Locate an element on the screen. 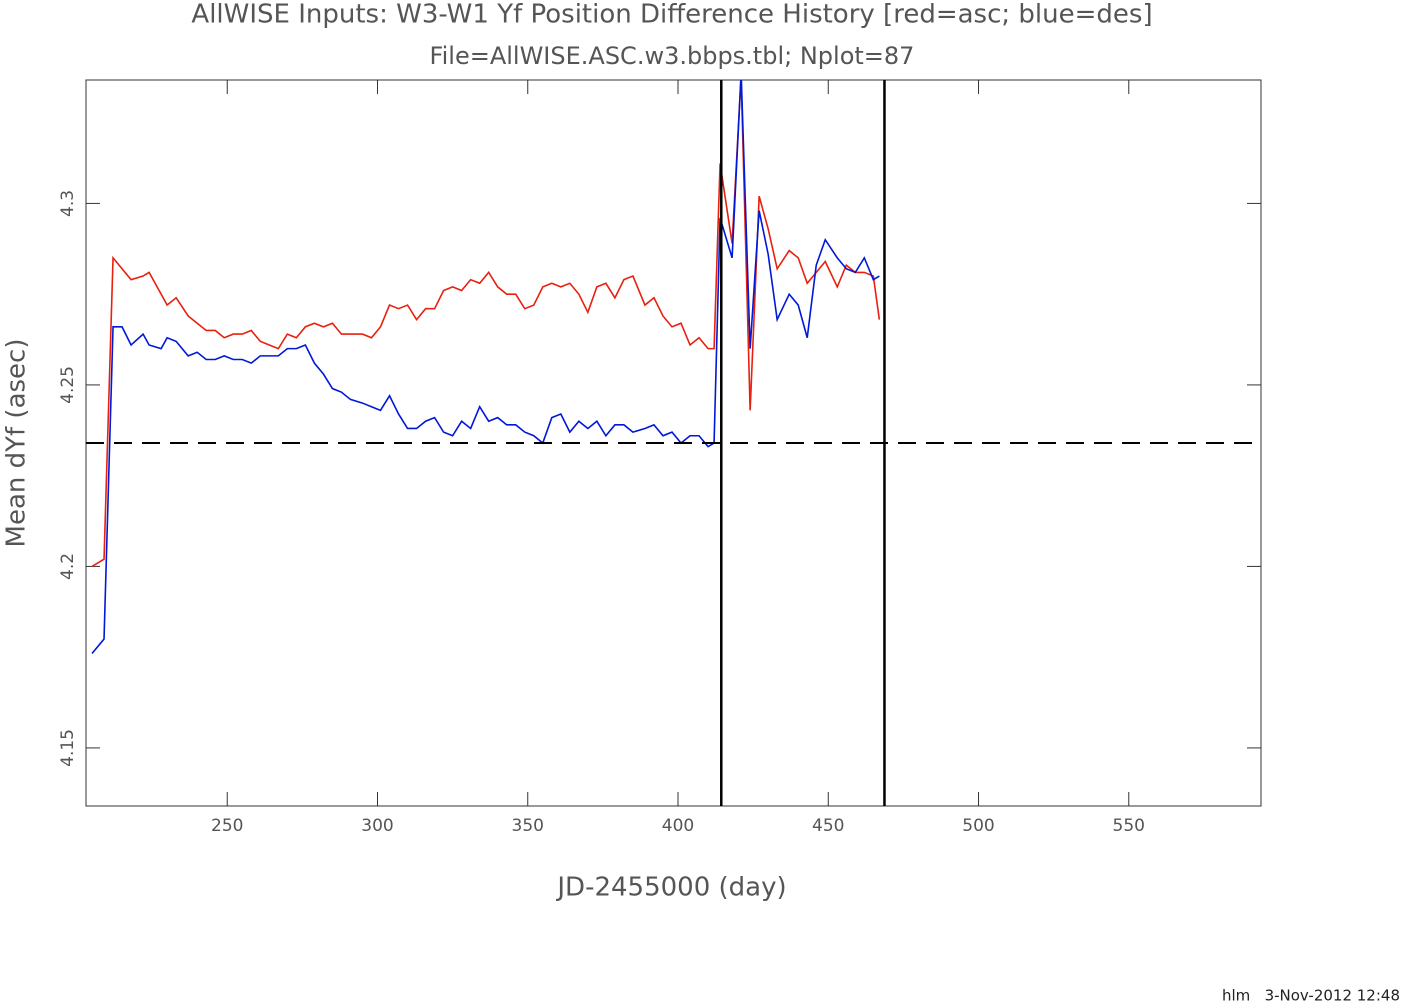 The image size is (1407, 1002). y-axis-label: Mean dYf (asec) is located at coordinates (17, 443).